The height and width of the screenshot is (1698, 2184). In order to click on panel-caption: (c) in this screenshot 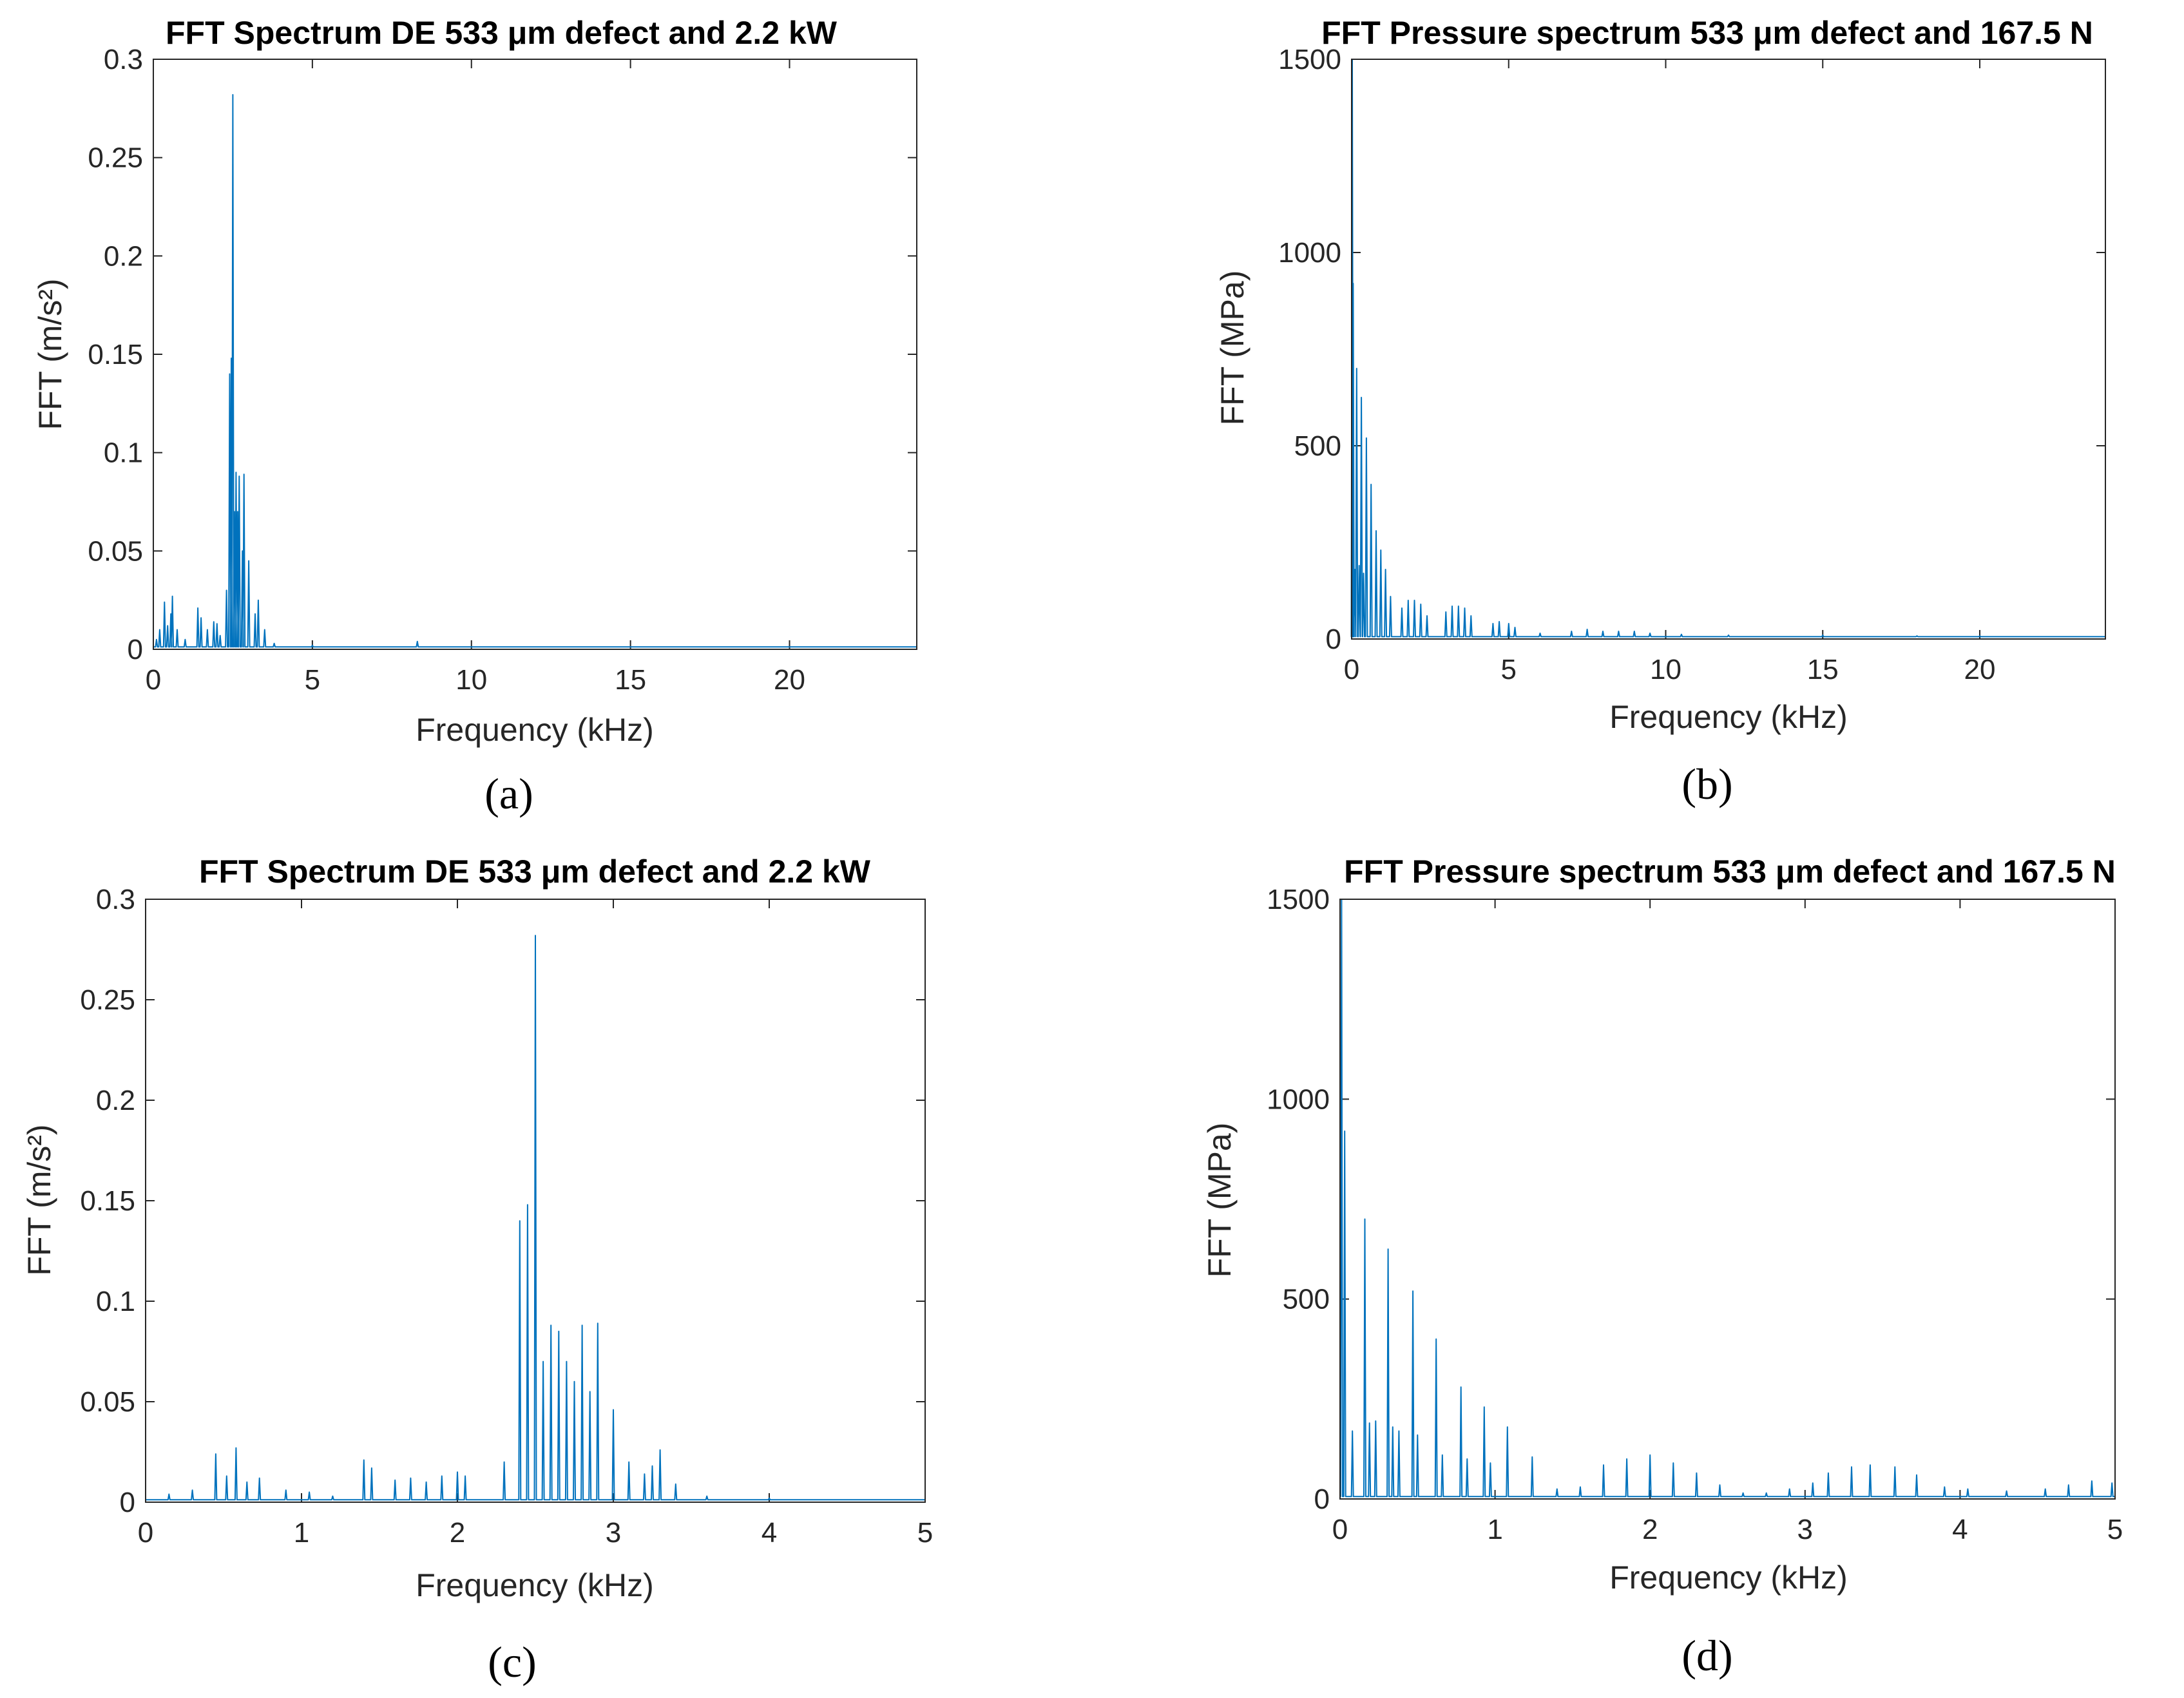, I will do `click(512, 1661)`.